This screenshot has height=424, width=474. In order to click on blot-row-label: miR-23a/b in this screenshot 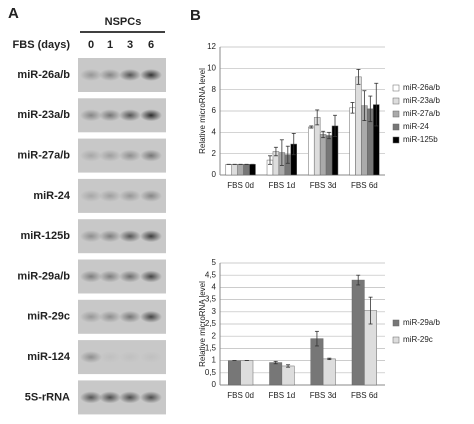, I will do `click(43, 115)`.